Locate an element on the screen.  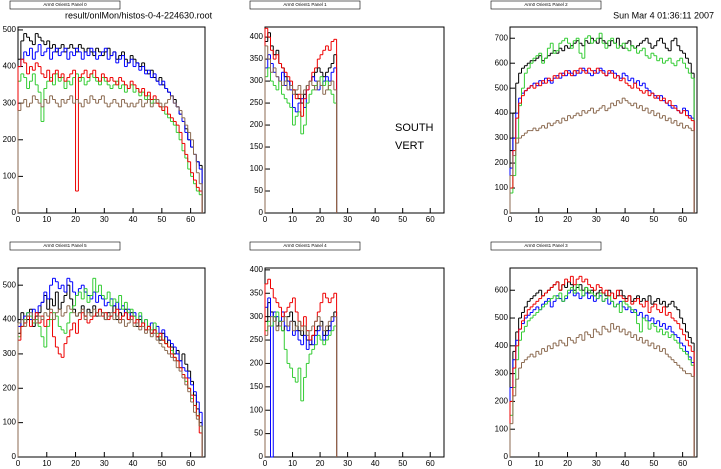
pad-title: Arm0 Orient1 Panel 4 is located at coordinates (305, 245).